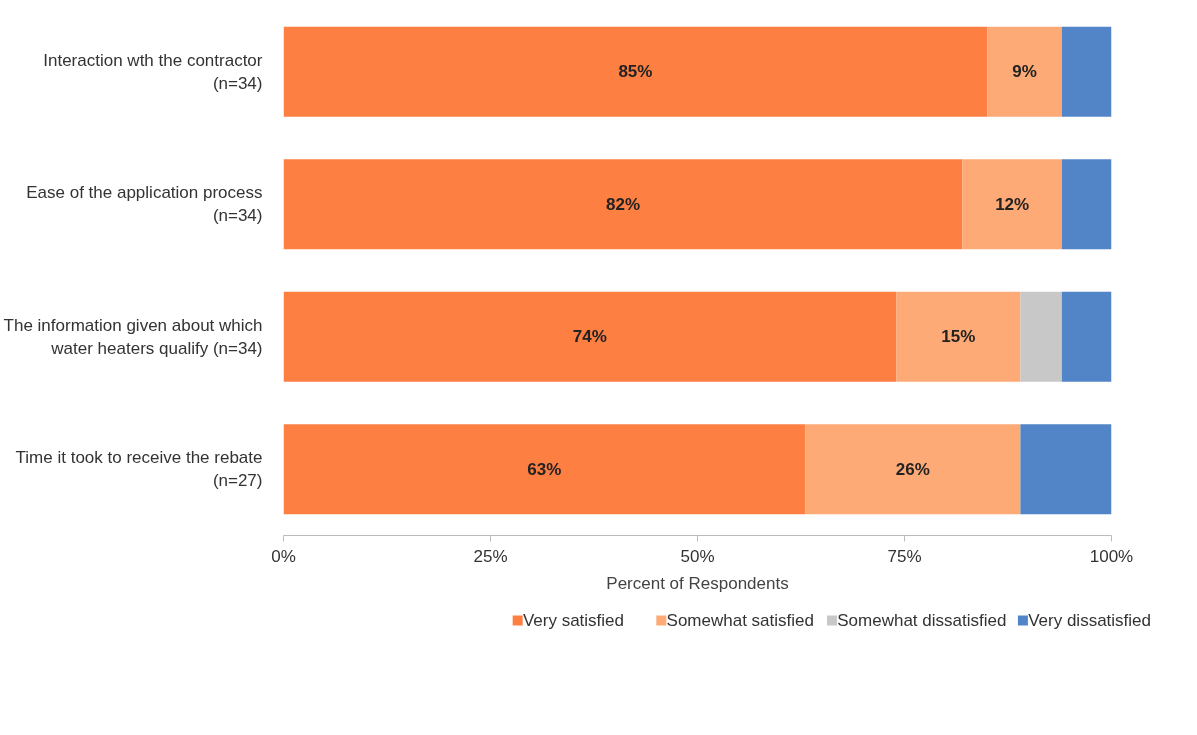 The height and width of the screenshot is (735, 1197). Describe the element at coordinates (1111, 556) in the screenshot. I see `x-tick-label: 100%` at that location.